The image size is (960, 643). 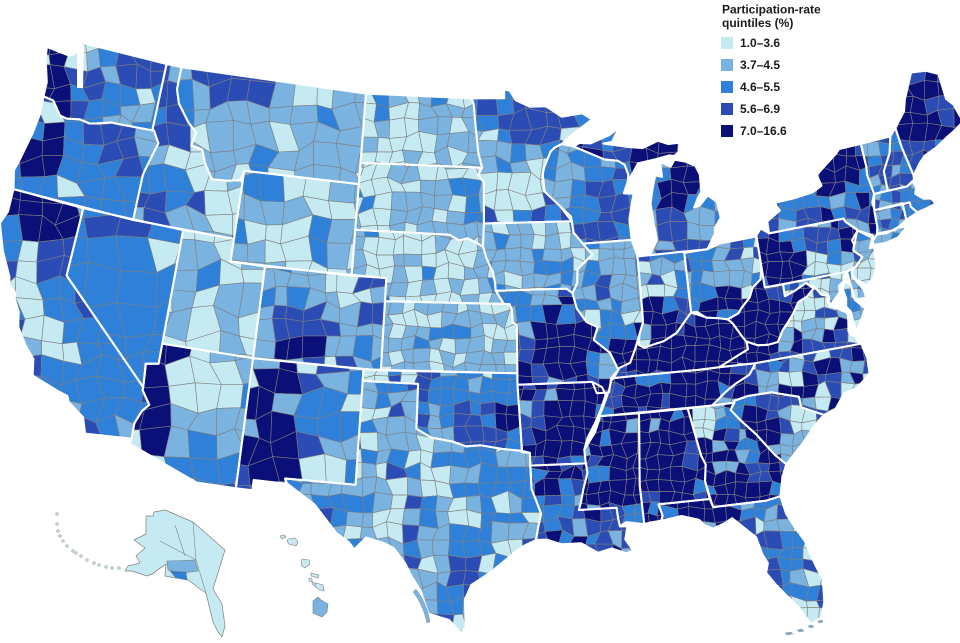 I want to click on svg-text: Participation-rate, so click(x=771, y=10).